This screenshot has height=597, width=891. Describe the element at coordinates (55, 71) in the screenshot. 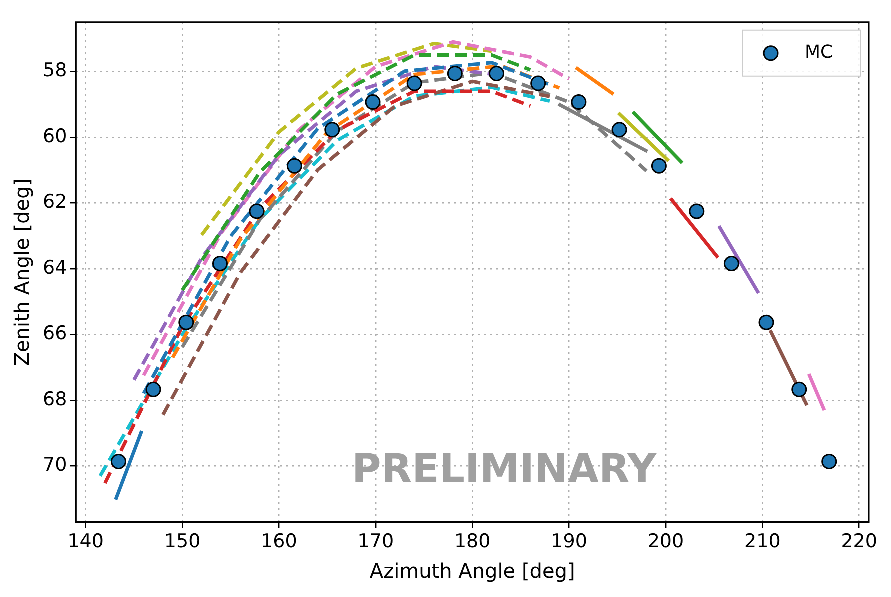

I see `y-tick-label: 58` at that location.